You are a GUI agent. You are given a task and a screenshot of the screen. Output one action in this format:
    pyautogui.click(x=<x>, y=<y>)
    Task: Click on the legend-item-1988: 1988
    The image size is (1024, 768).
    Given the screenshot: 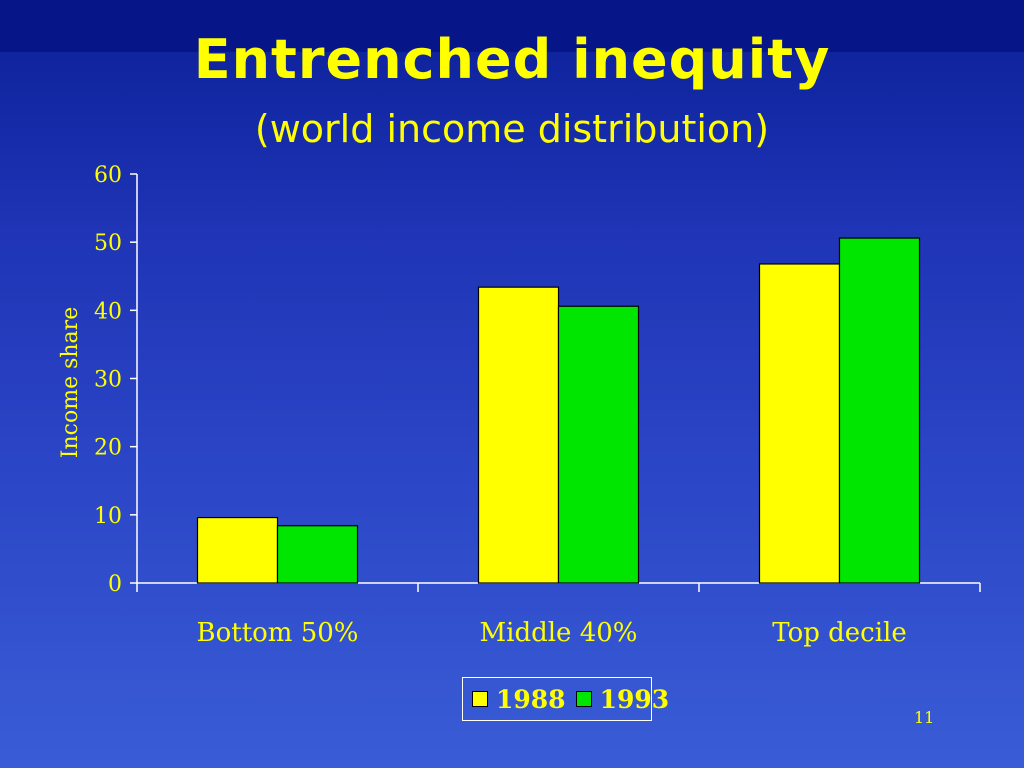 What is the action you would take?
    pyautogui.click(x=519, y=699)
    